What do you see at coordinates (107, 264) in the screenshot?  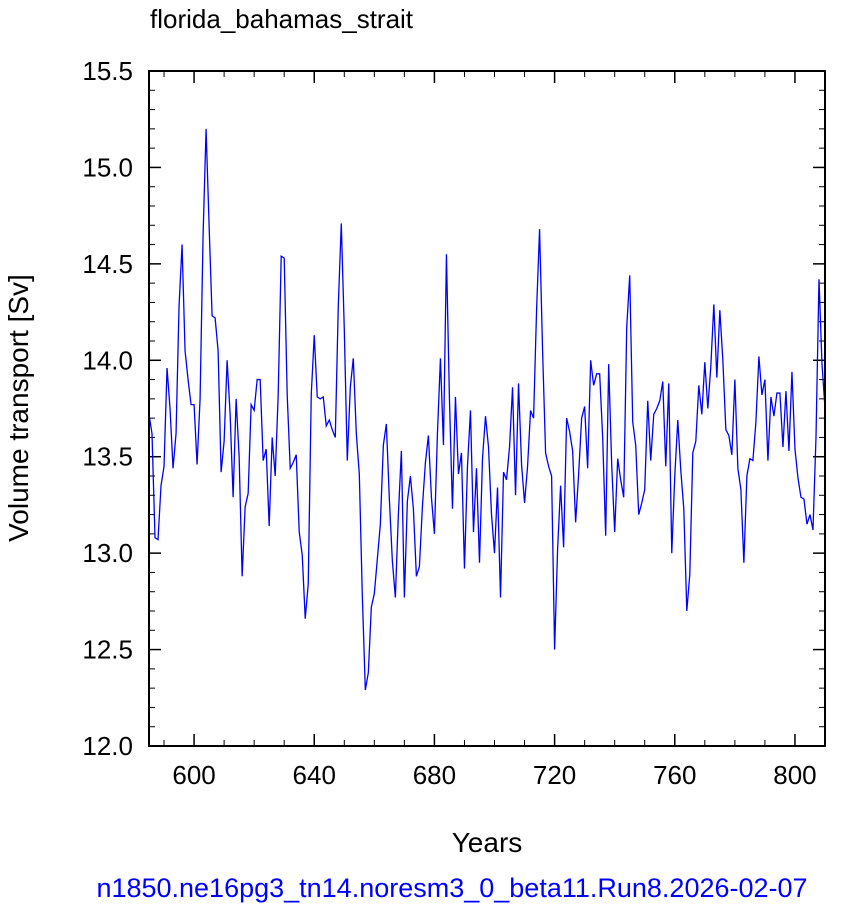 I see `y-tick-label: 14.5` at bounding box center [107, 264].